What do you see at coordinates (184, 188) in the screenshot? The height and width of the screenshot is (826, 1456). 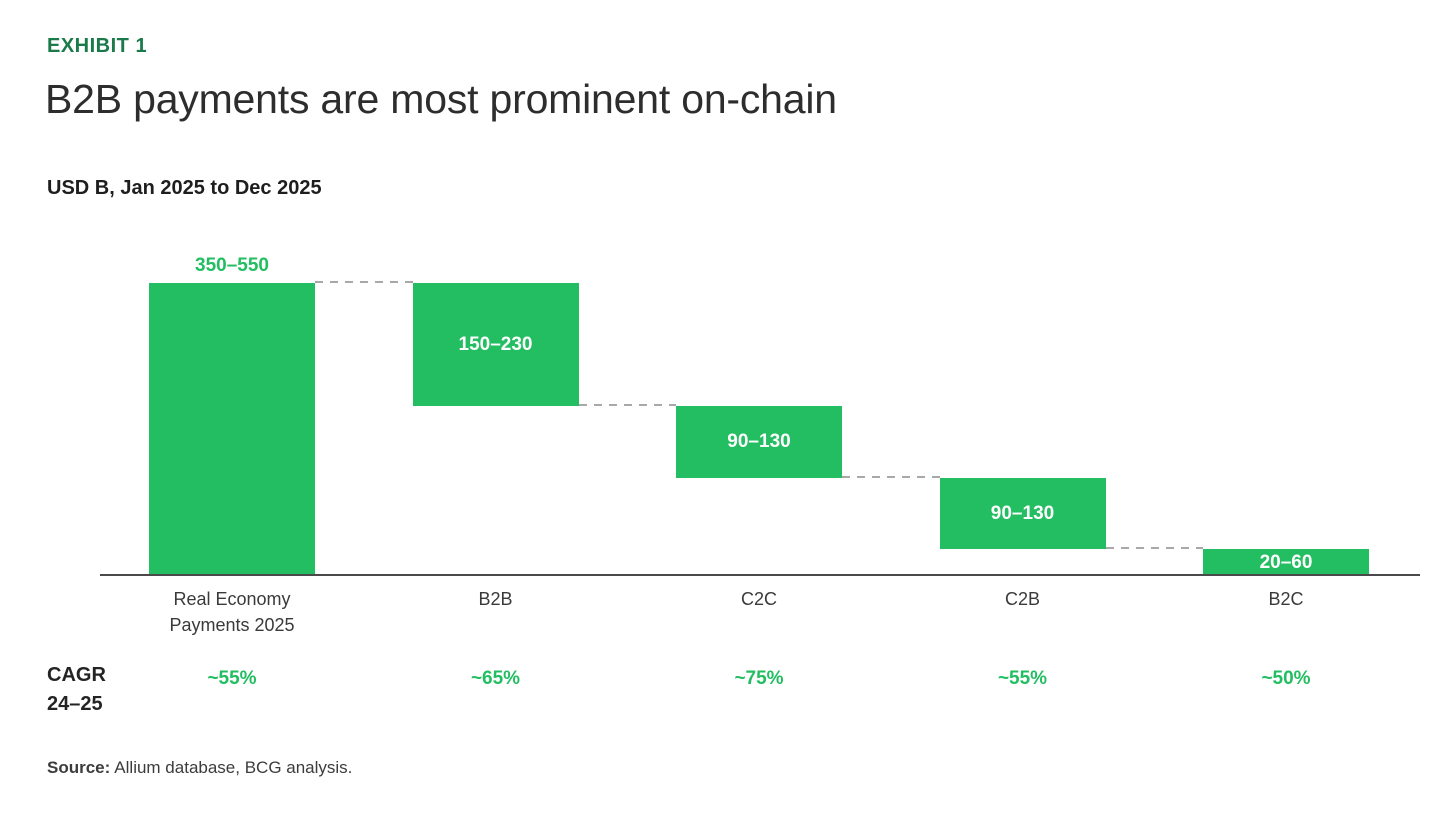 I see `chart-subtitle-units: USD B, Jan 2025 to Dec 2025` at bounding box center [184, 188].